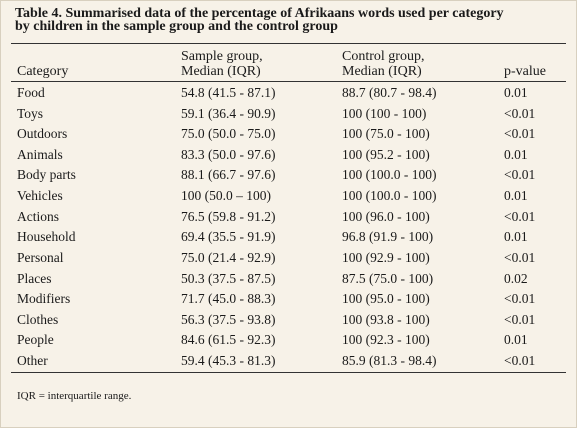  Describe the element at coordinates (228, 216) in the screenshot. I see `table-cell: 76.5 (59.8 - 91.2)` at that location.